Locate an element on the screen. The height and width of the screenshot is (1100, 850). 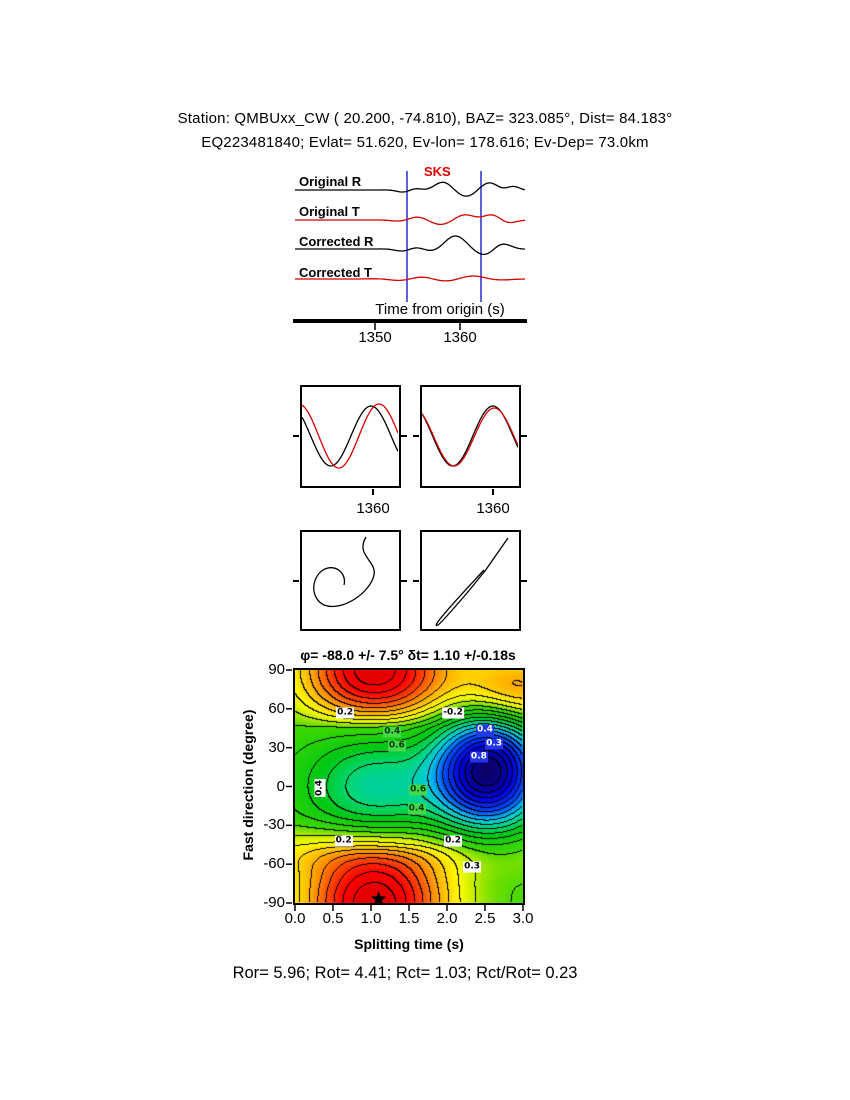
contour-frame is located at coordinates (409, 786).